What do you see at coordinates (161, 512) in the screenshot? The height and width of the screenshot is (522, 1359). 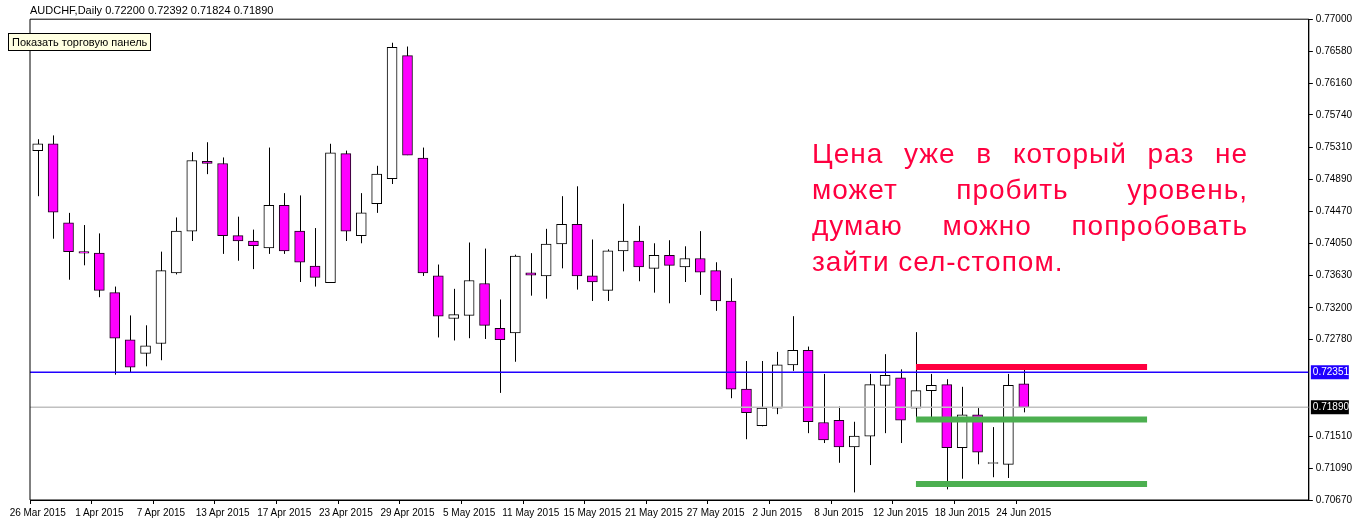 I see `x-tick-label: 7 Apr 2015` at bounding box center [161, 512].